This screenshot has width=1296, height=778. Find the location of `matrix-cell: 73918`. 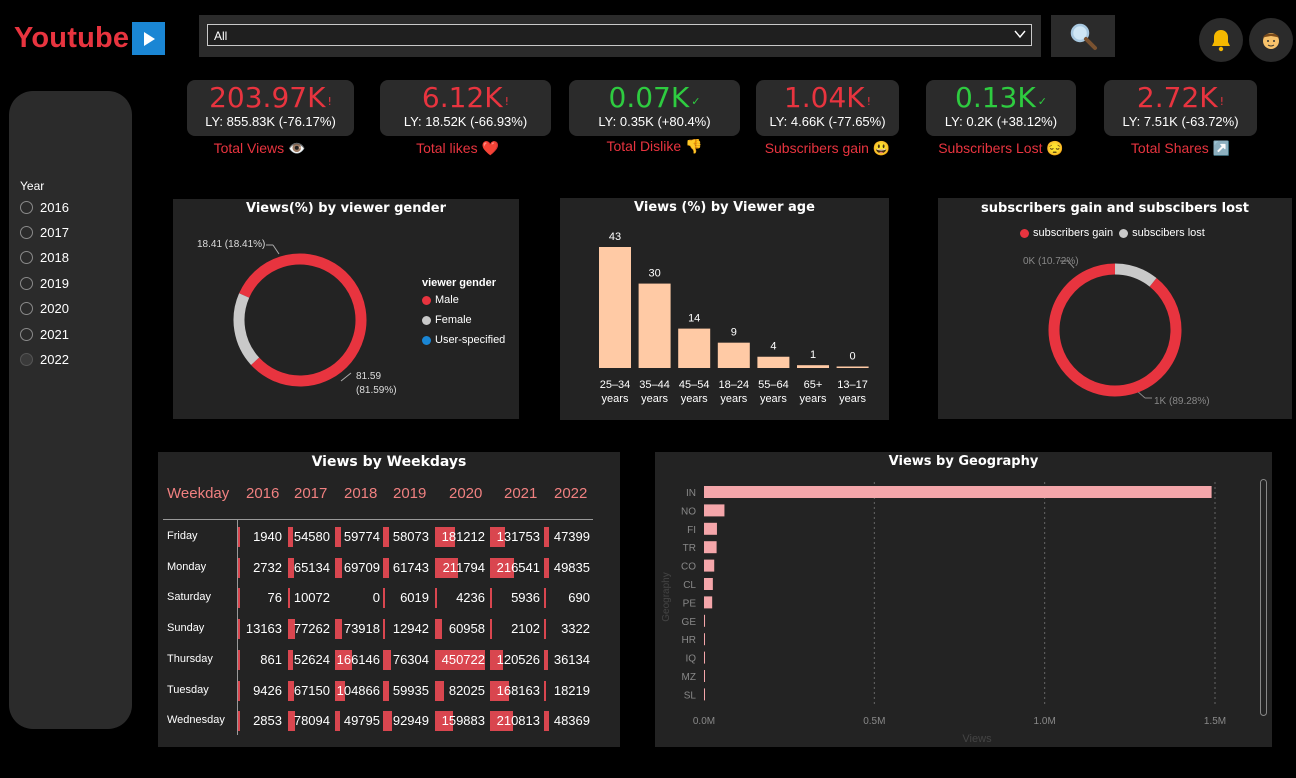

matrix-cell: 73918 is located at coordinates (357, 629).